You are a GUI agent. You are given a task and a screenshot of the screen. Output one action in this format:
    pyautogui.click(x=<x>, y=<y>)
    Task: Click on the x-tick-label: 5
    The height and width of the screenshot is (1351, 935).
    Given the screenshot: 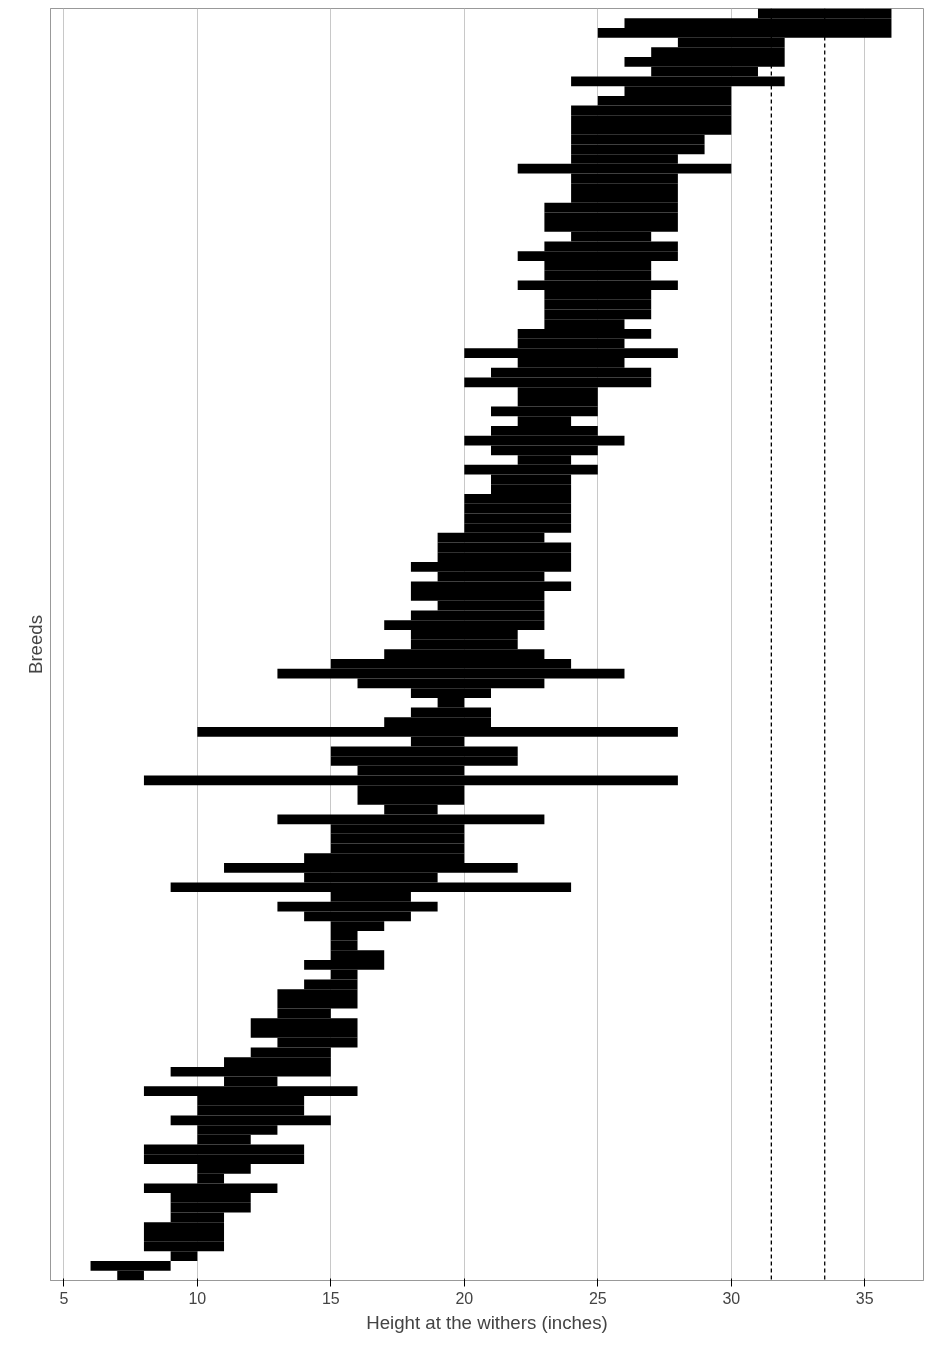 What is the action you would take?
    pyautogui.click(x=64, y=1298)
    